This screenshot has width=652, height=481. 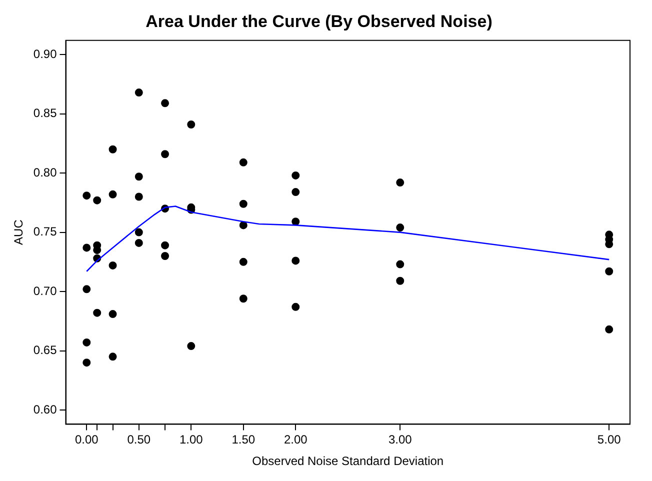 I want to click on y-tick-label: 0.80, so click(x=45, y=172).